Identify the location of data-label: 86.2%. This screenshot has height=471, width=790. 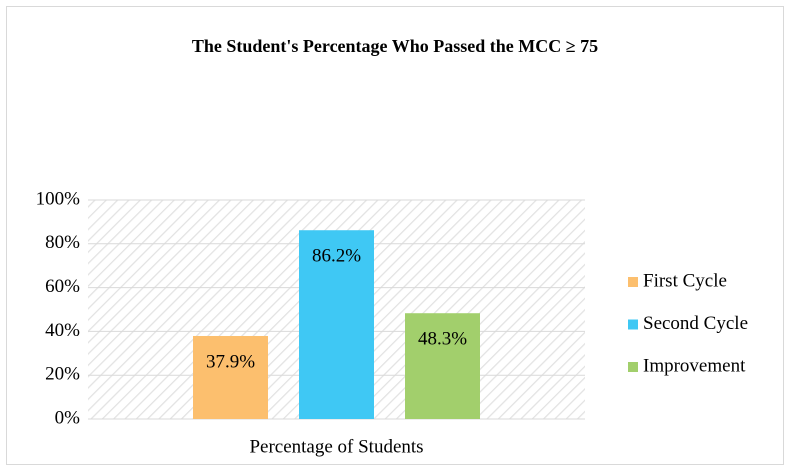
(336, 256).